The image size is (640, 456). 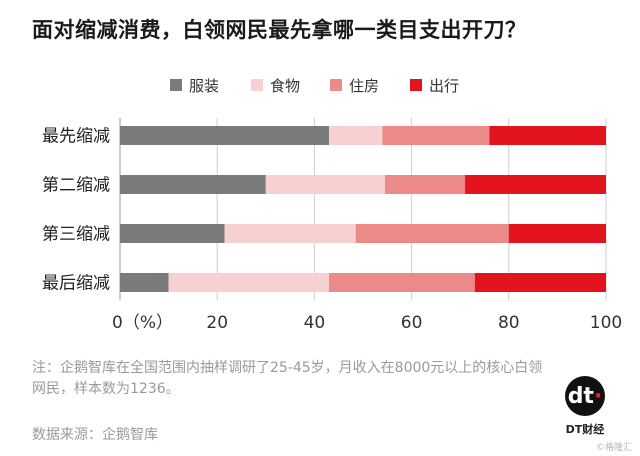 What do you see at coordinates (142, 323) in the screenshot?
I see `x-tick-label-0: 0（%）` at bounding box center [142, 323].